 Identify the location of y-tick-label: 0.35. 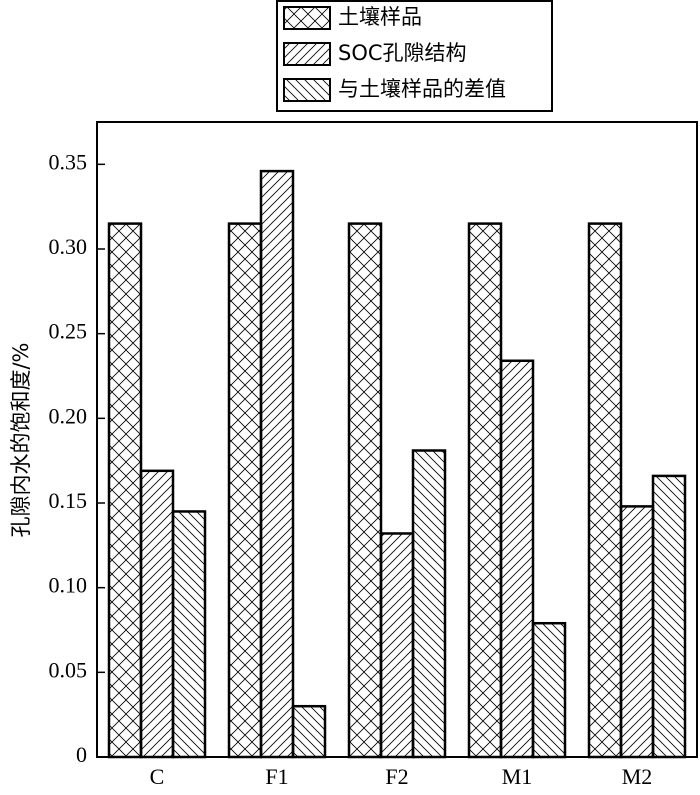
(68, 161).